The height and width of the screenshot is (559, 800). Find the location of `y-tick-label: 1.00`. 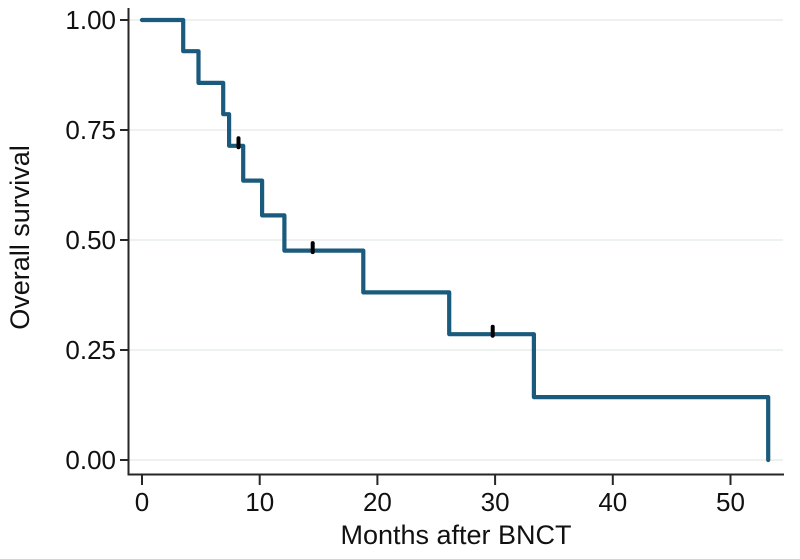

y-tick-label: 1.00 is located at coordinates (90, 20).